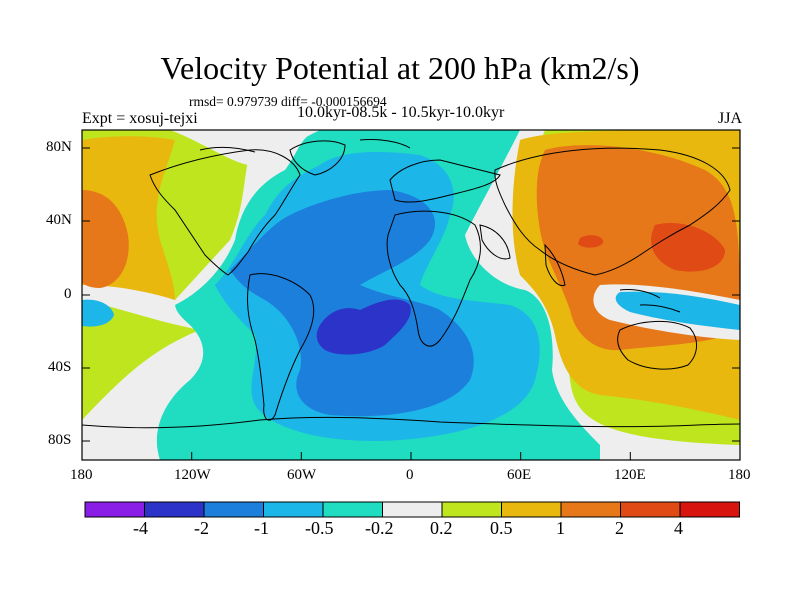 Image resolution: width=800 pixels, height=600 pixels. Describe the element at coordinates (201, 528) in the screenshot. I see `colorbar-label-1: -2` at that location.